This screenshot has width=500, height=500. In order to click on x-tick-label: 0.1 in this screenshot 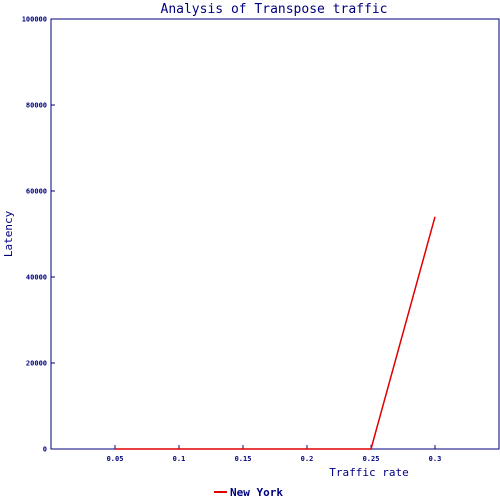, I will do `click(179, 459)`.